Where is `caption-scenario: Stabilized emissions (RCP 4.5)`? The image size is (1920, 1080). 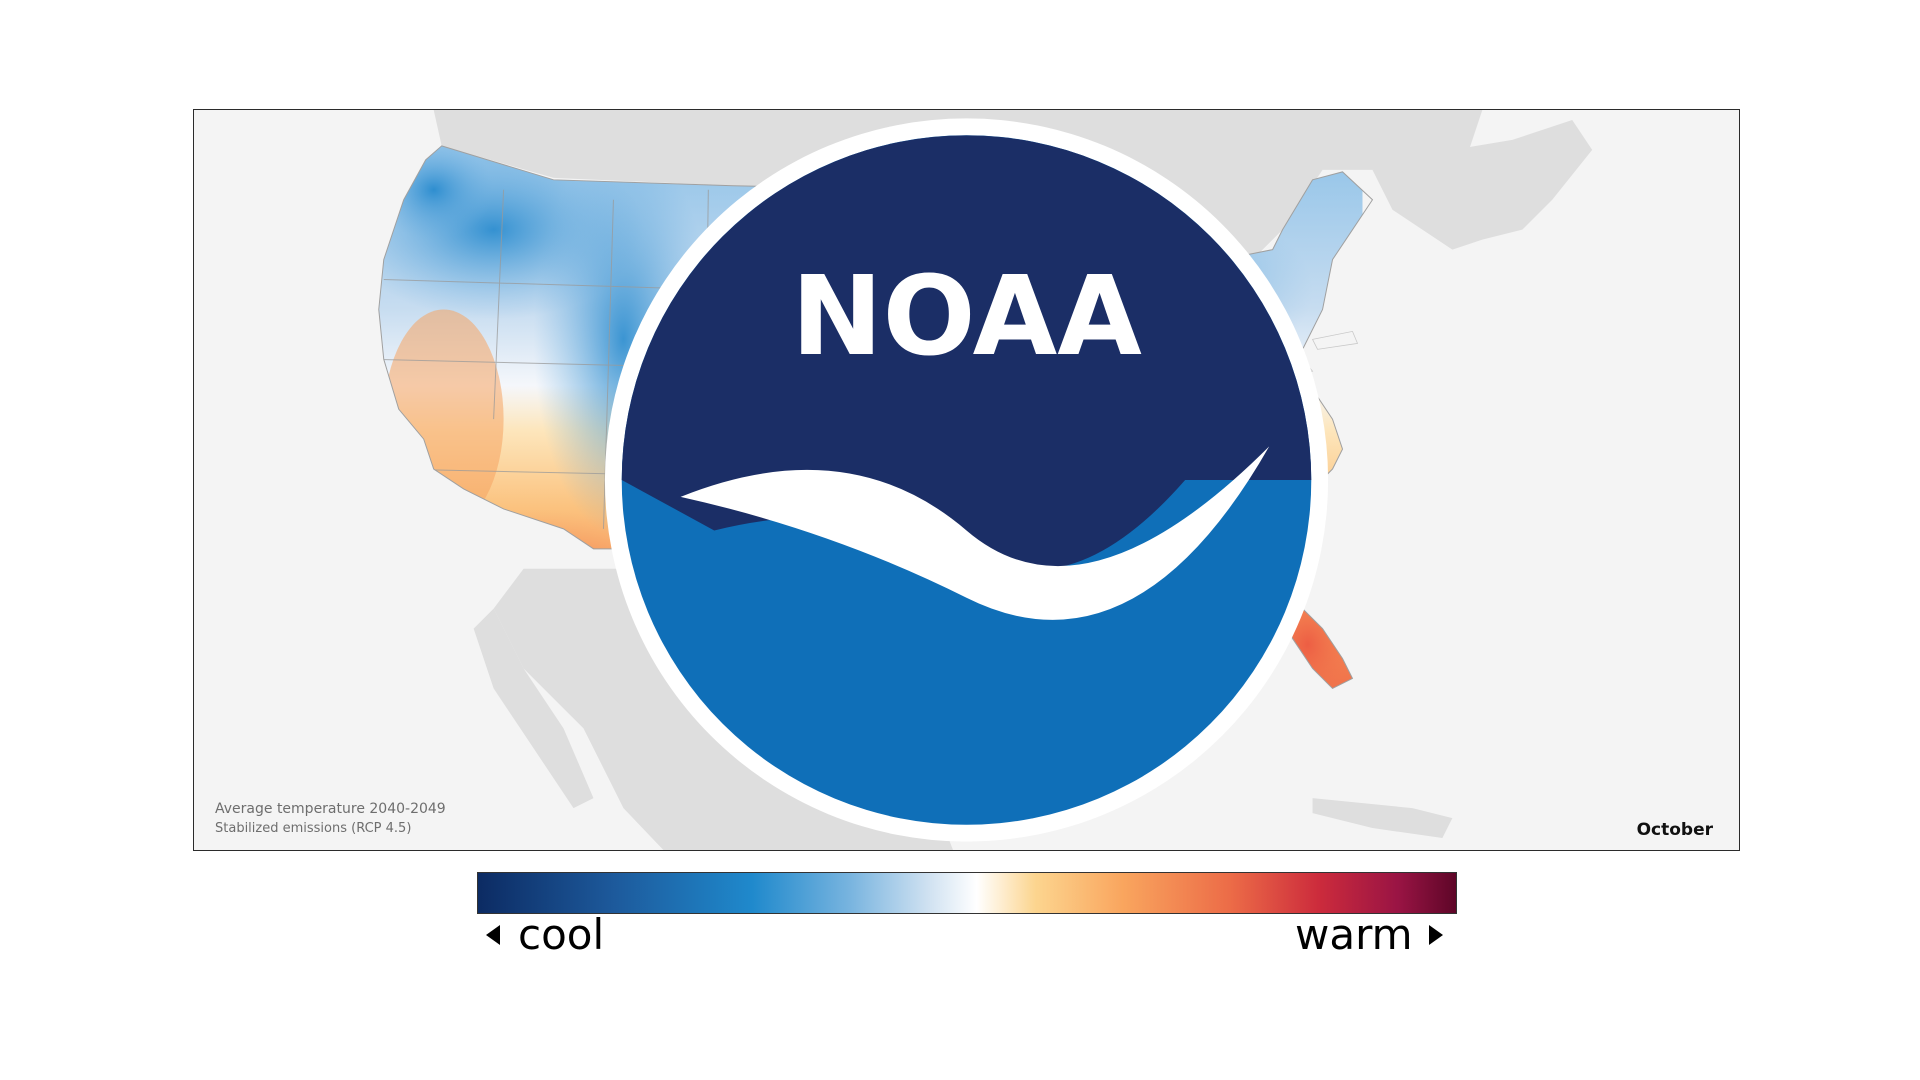 caption-scenario: Stabilized emissions (RCP 4.5) is located at coordinates (313, 828).